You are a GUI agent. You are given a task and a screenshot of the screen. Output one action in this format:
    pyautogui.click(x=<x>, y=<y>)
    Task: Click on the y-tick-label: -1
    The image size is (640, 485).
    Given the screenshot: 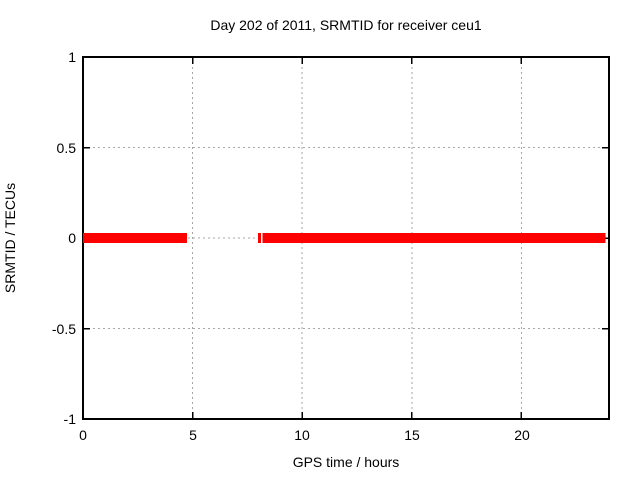 What is the action you would take?
    pyautogui.click(x=70, y=419)
    